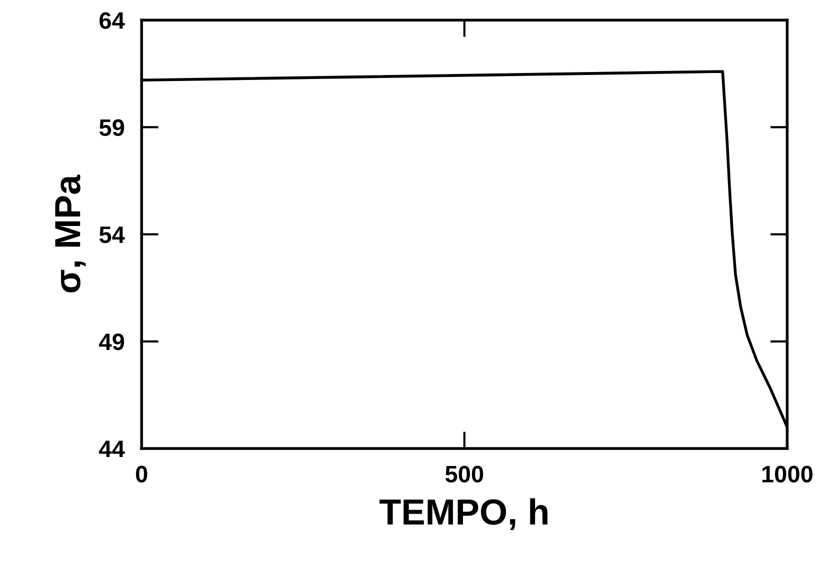  Describe the element at coordinates (464, 514) in the screenshot. I see `x-axis-title: TEMPO, h` at that location.